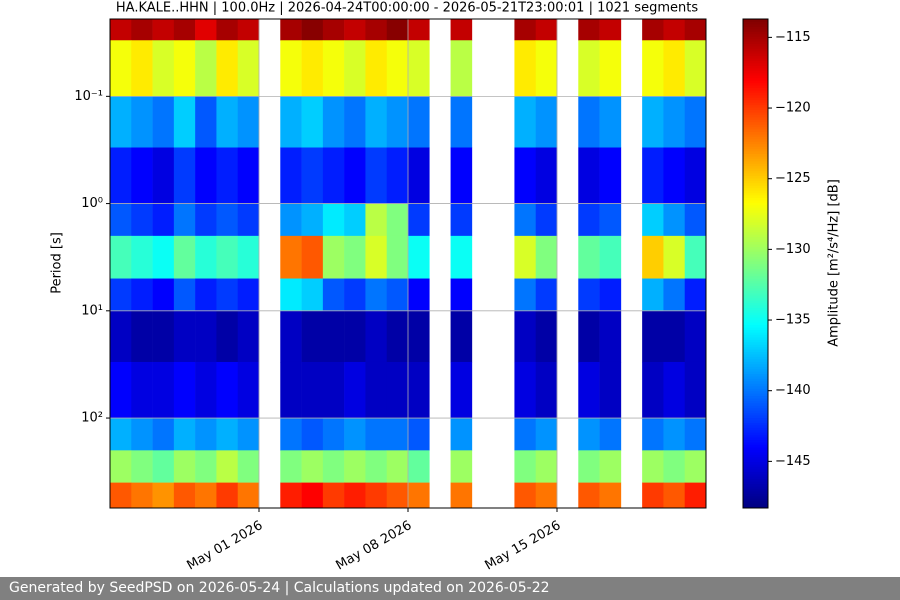 The width and height of the screenshot is (900, 600). I want to click on colorbar-tick-label: −125, so click(793, 178).